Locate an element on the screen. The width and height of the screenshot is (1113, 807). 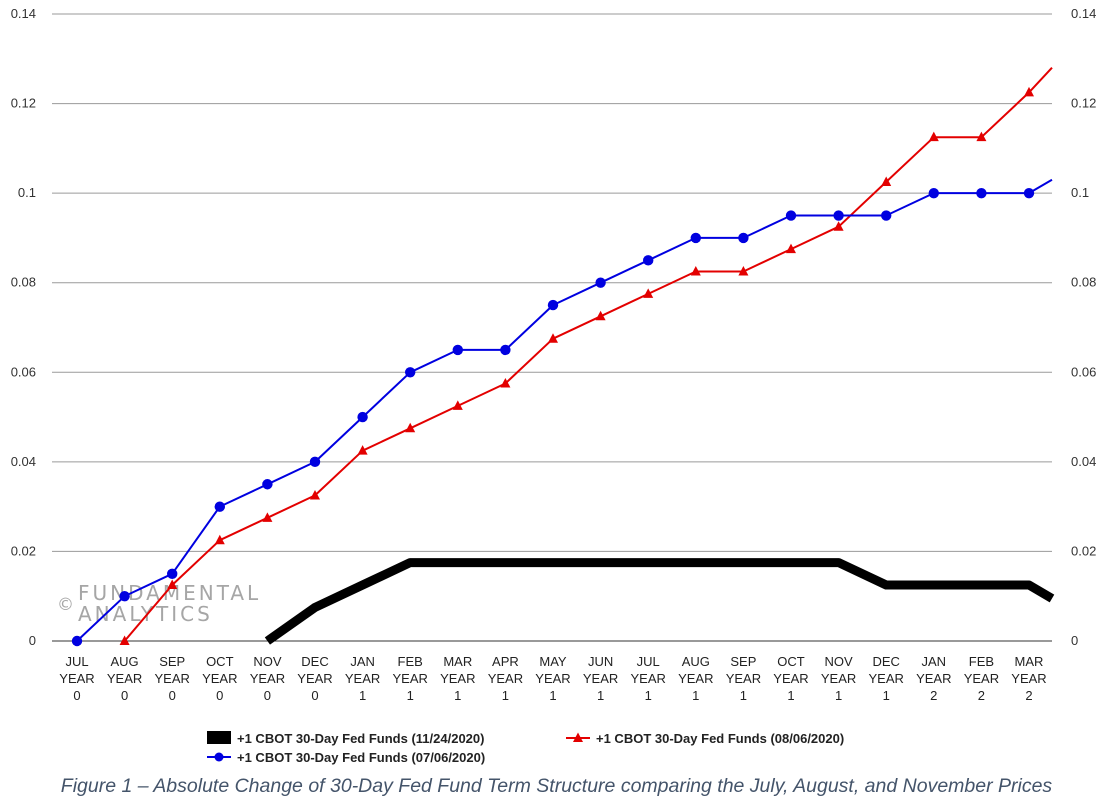
legend-label: +1 CBOT 30-Day Fed Funds (08/06/2020) is located at coordinates (720, 738).